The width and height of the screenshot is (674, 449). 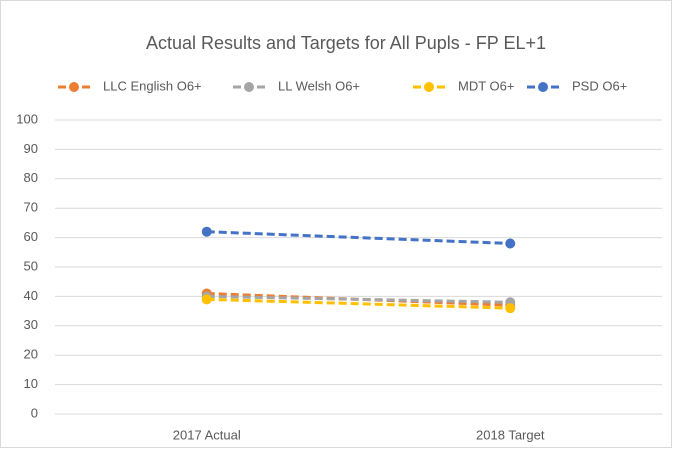 I want to click on y-tick-label: 10, so click(x=31, y=383).